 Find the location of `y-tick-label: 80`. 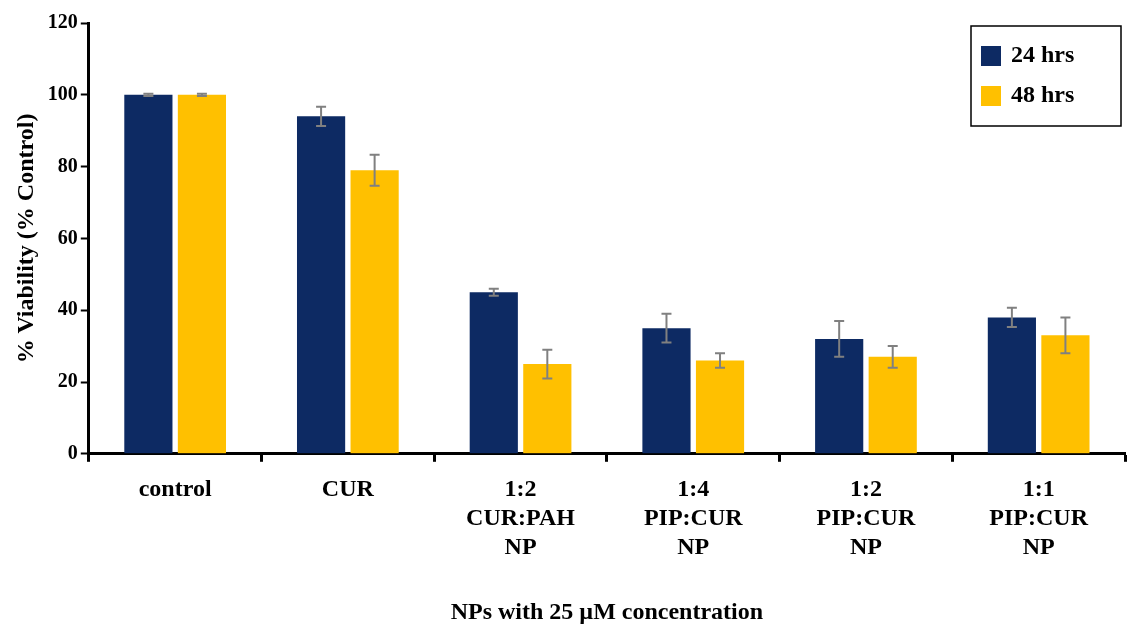

y-tick-label: 80 is located at coordinates (67, 164).